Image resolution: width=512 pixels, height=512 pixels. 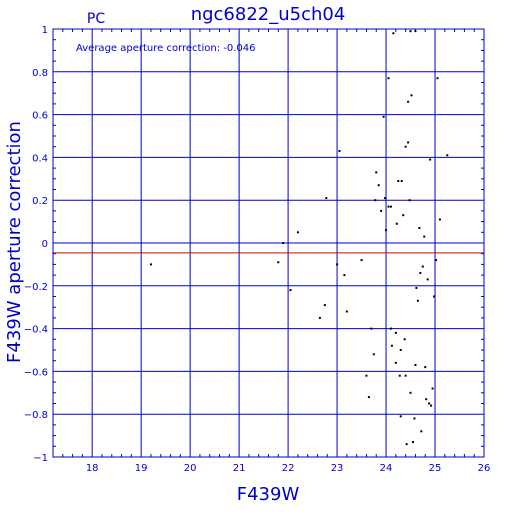 What do you see at coordinates (435, 468) in the screenshot?
I see `x-tick-label: 25` at bounding box center [435, 468].